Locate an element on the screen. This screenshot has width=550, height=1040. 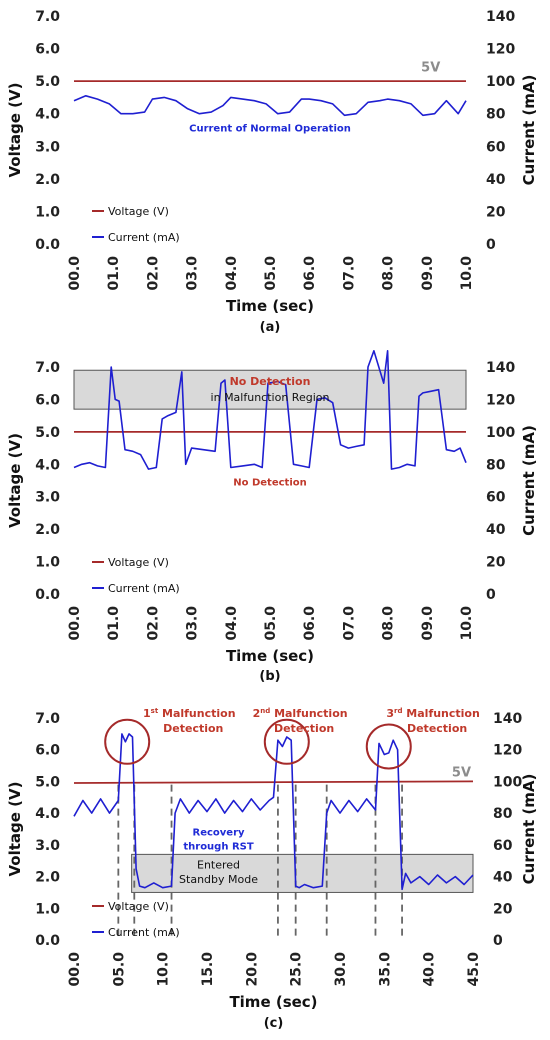
x-tick: 00.0 is located at coordinates (75, 969).